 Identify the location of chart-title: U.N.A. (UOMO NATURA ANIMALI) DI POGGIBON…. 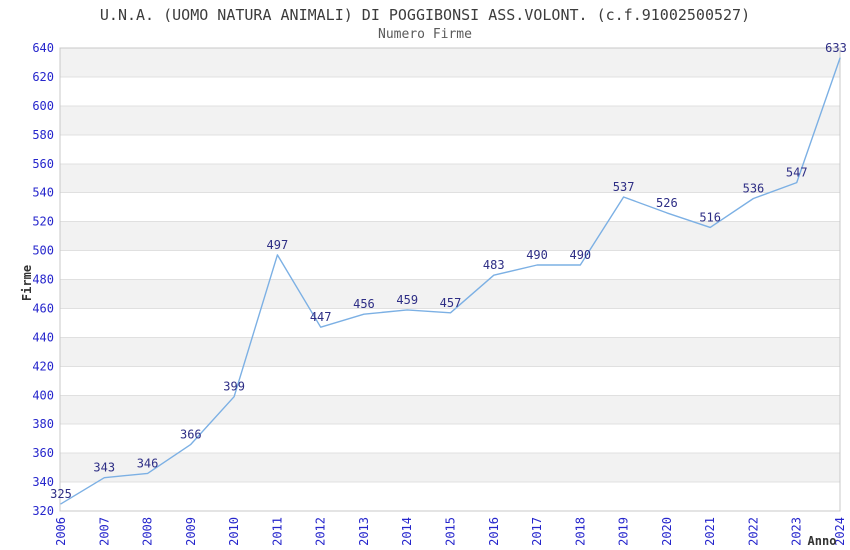
(425, 15).